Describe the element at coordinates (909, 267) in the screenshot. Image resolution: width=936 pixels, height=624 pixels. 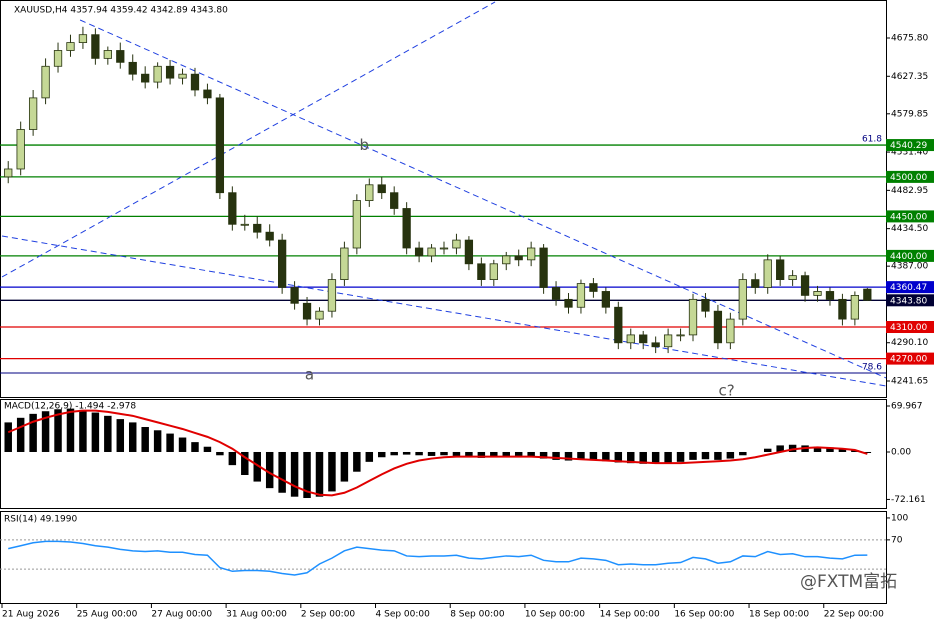
I see `y-tick-label: 4387.00` at that location.